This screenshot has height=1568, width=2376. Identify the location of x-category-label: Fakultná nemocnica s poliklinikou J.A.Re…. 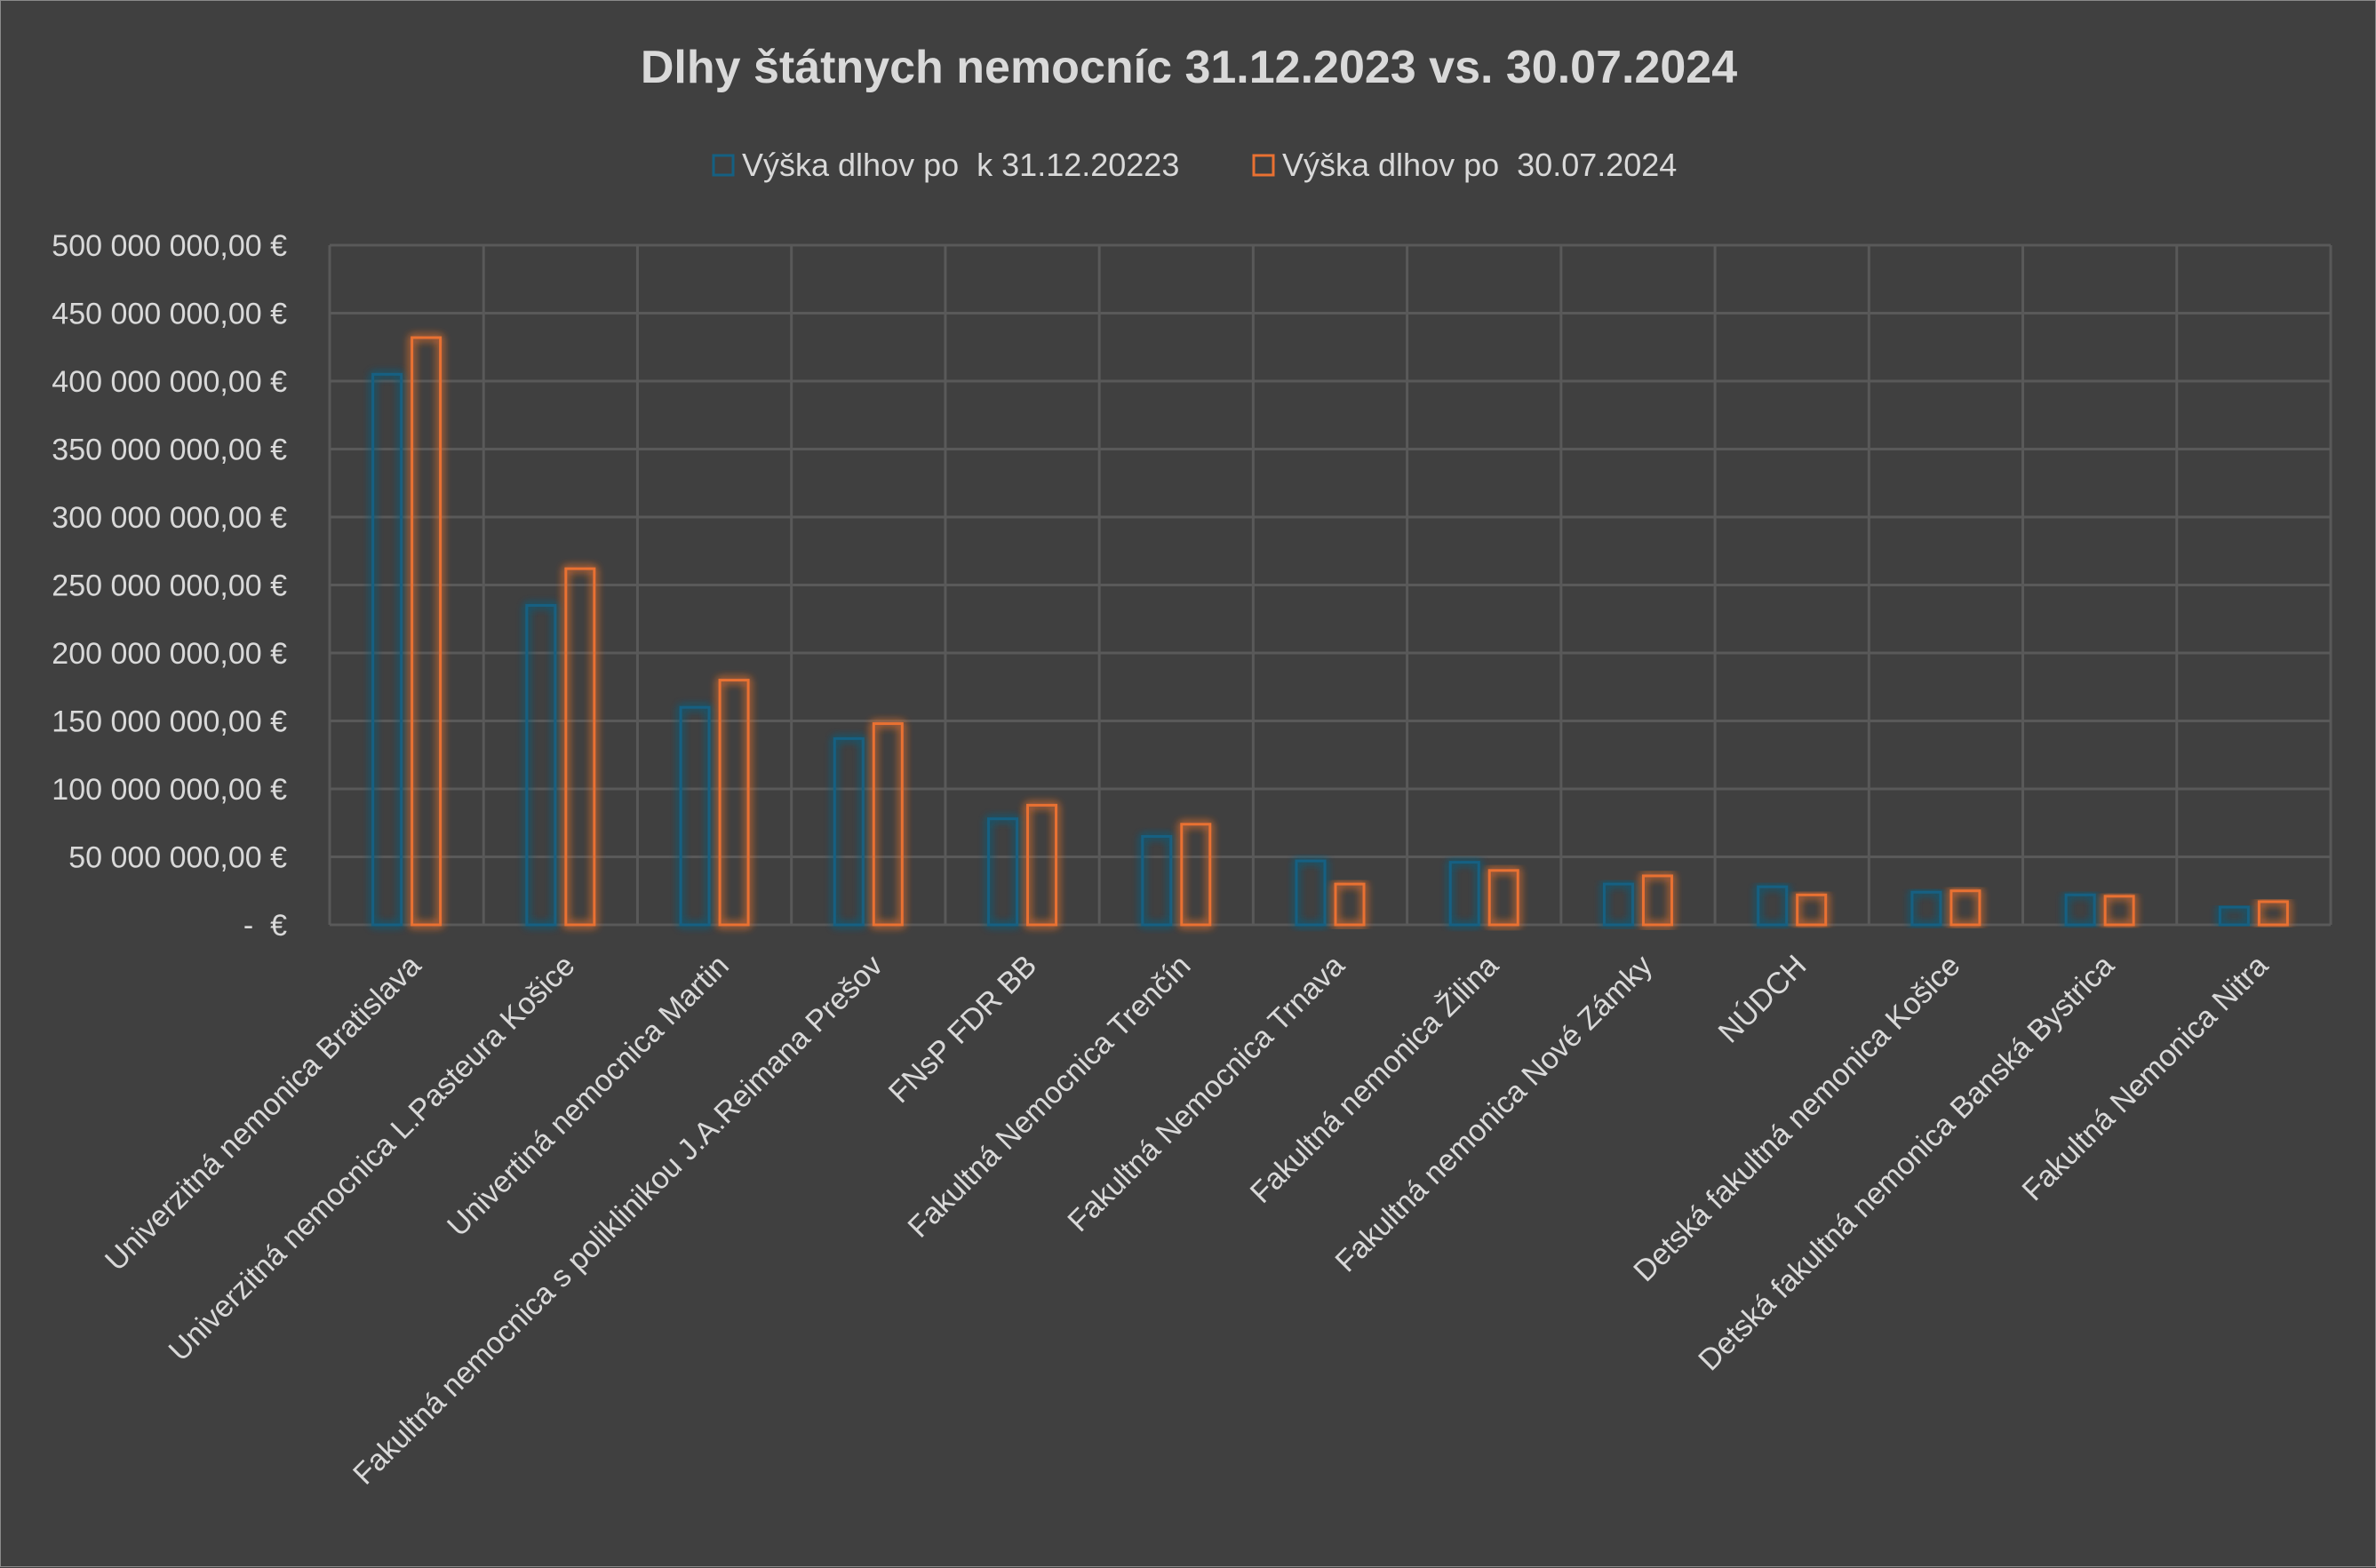
(618, 1221).